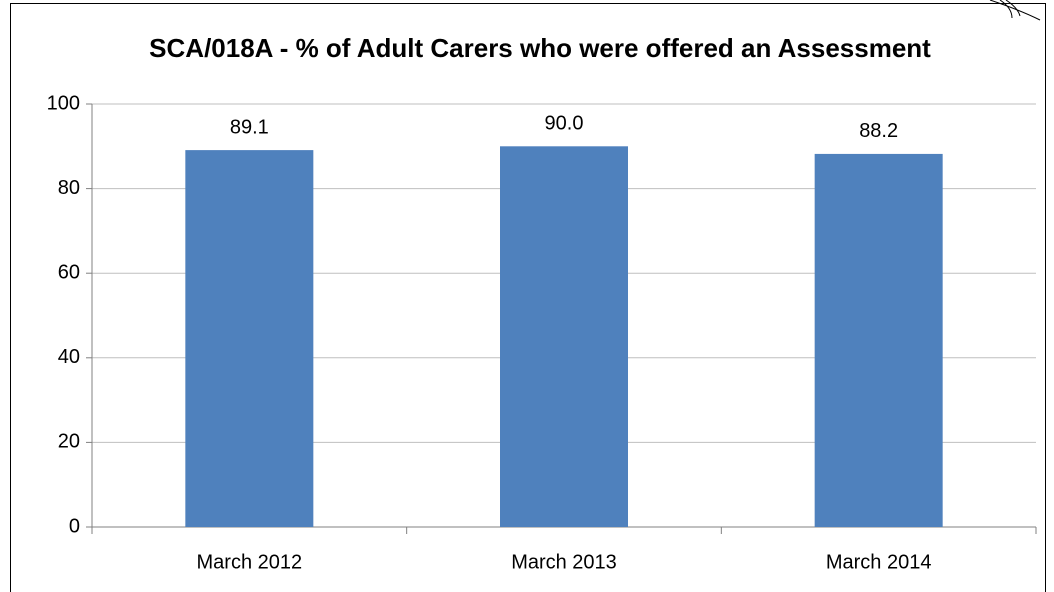 The height and width of the screenshot is (592, 1054). I want to click on y-tick-label: 100, so click(63, 103).